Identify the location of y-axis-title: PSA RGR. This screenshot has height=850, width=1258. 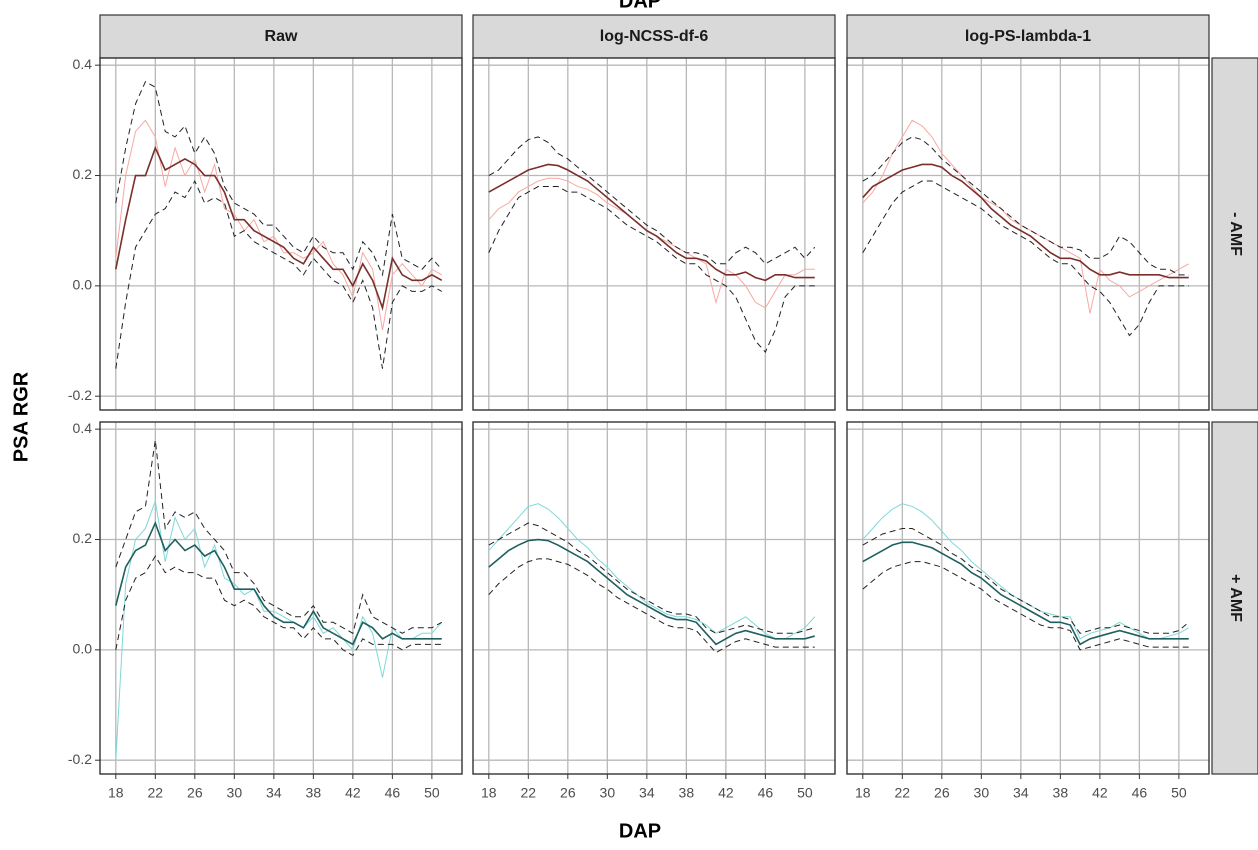
(21, 416).